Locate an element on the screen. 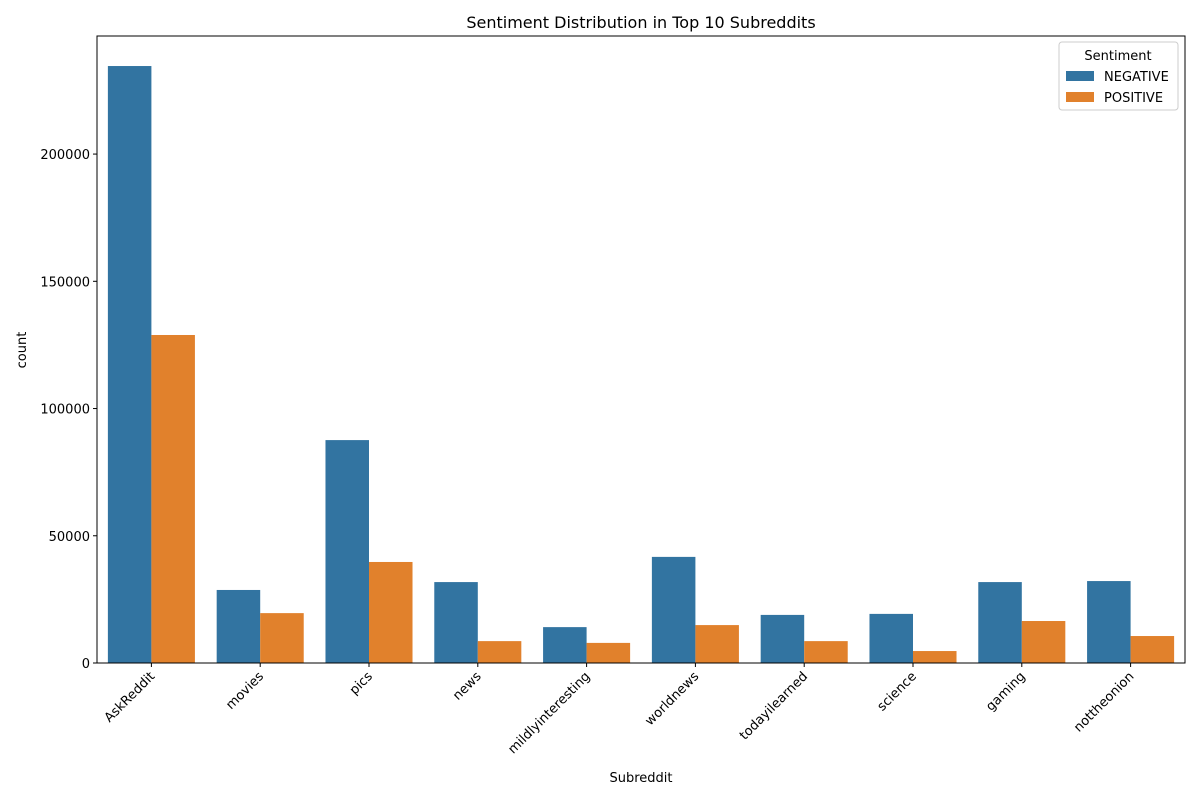  bar-positive-science is located at coordinates (935, 657).